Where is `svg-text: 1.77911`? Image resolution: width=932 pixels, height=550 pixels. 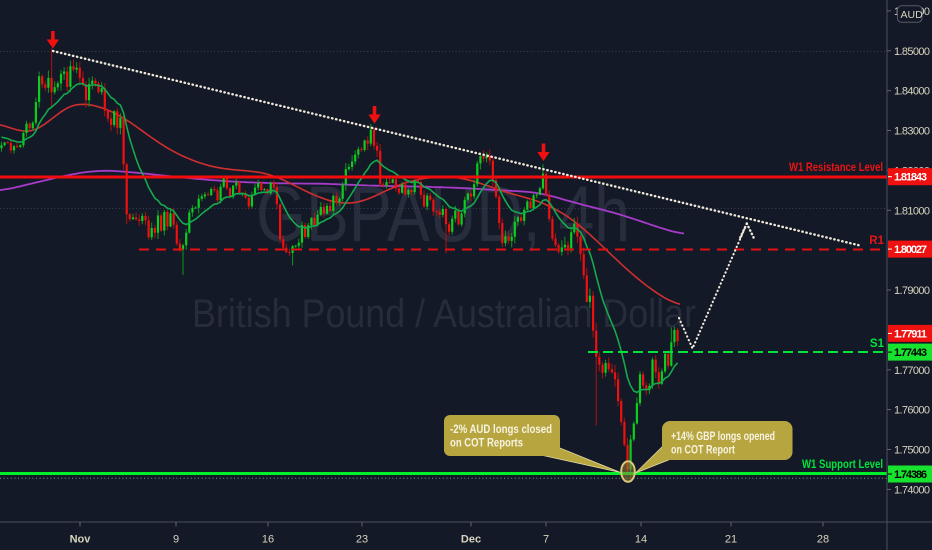
svg-text: 1.77911 is located at coordinates (910, 334).